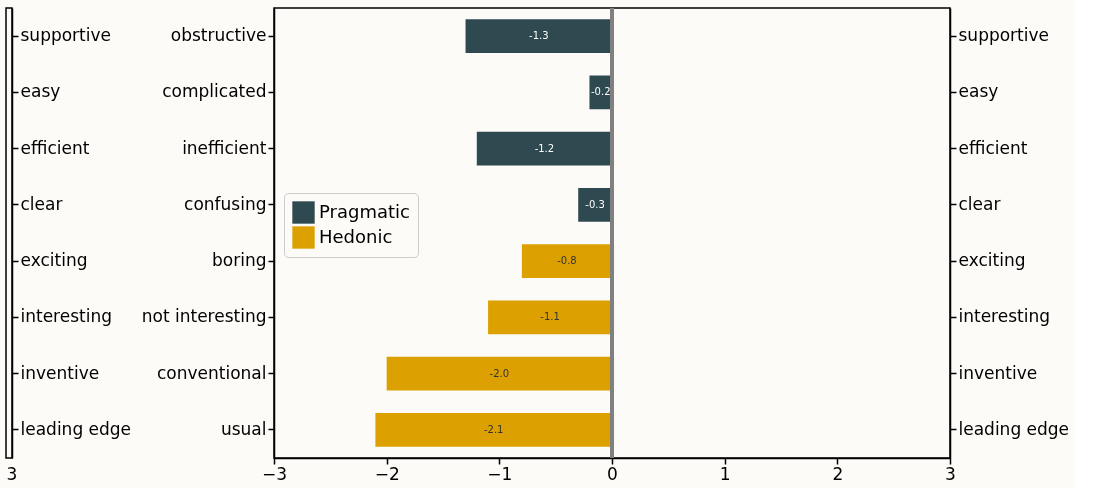  Describe the element at coordinates (493, 429) in the screenshot. I see `data-label: -2.1` at that location.